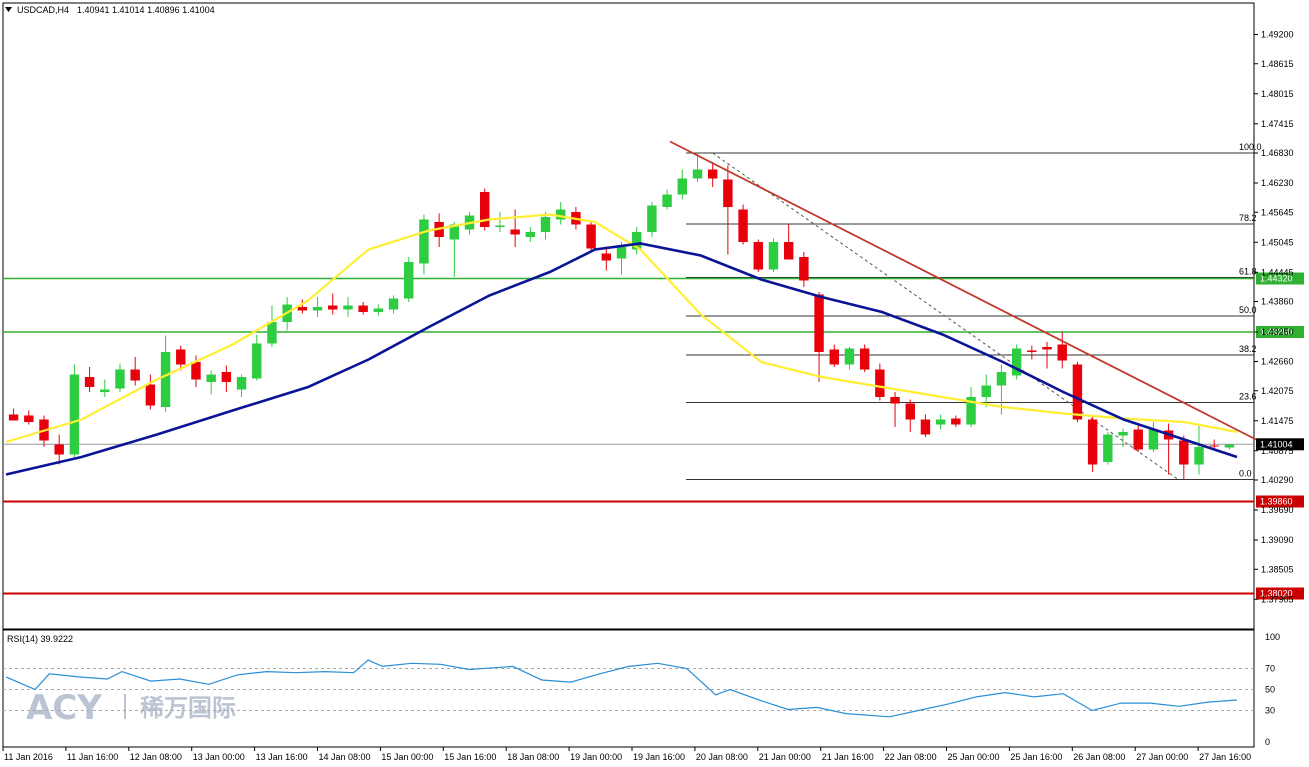  What do you see at coordinates (659, 757) in the screenshot?
I see `time-tick-label: 19 Jan 16:00` at bounding box center [659, 757].